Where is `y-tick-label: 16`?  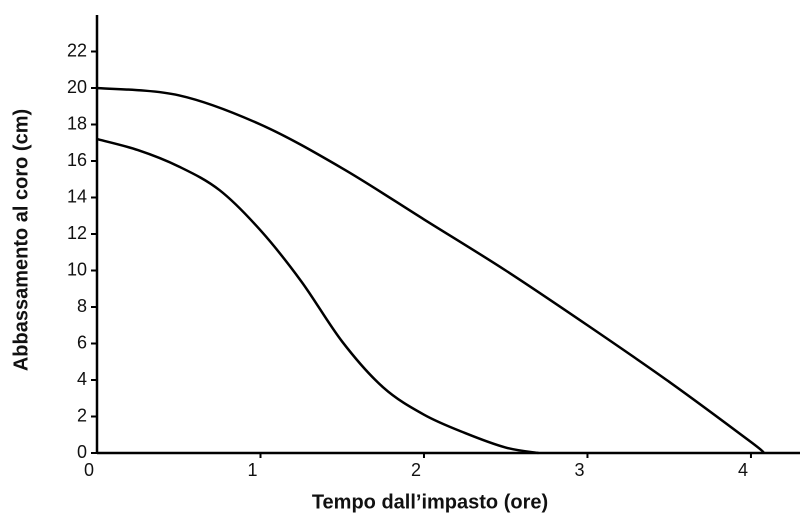 y-tick-label: 16 is located at coordinates (77, 160).